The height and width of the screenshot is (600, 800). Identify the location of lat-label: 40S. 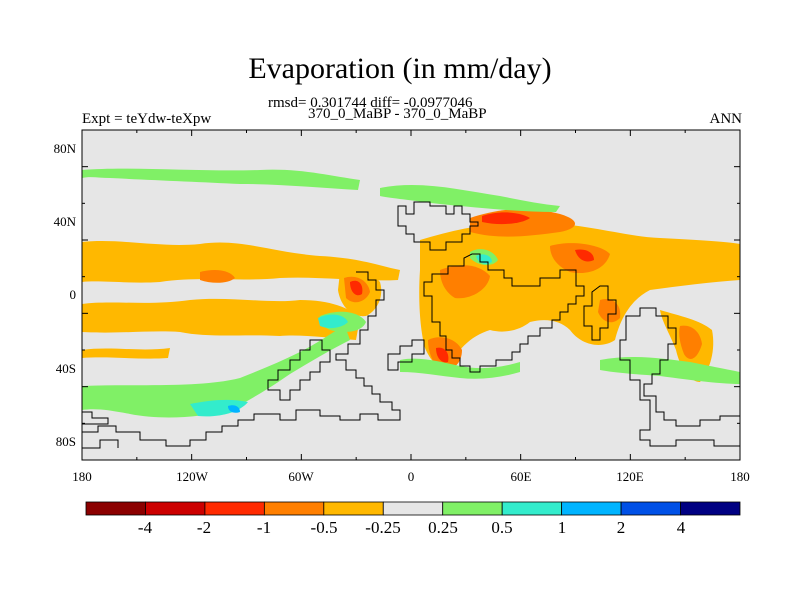
(66, 368).